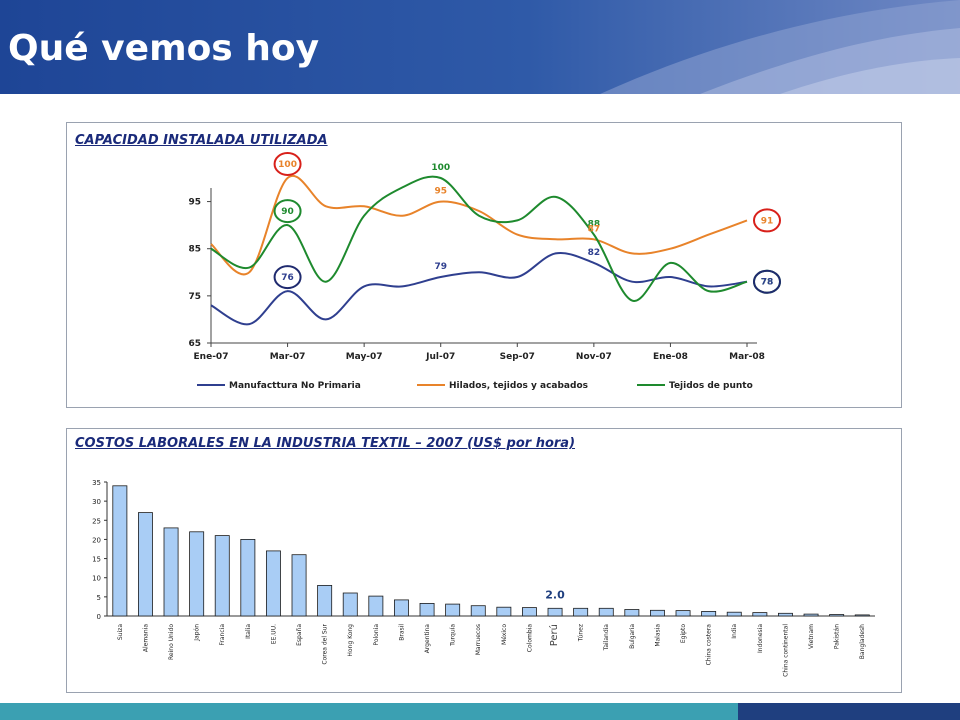  Describe the element at coordinates (734, 631) in the screenshot. I see `bar-category-label: India` at that location.